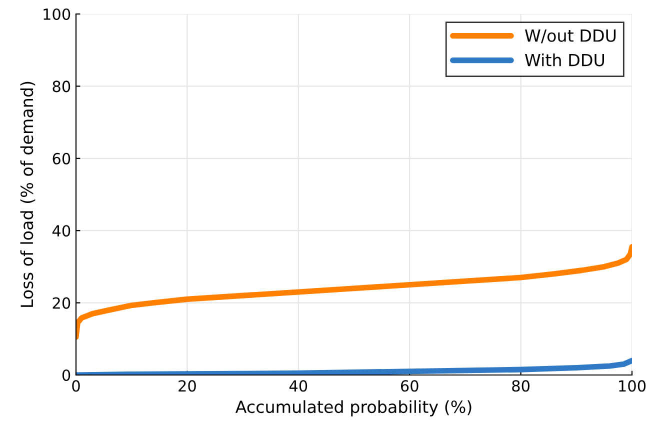 This screenshot has width=646, height=425. I want to click on x-tick-label: 60, so click(409, 386).